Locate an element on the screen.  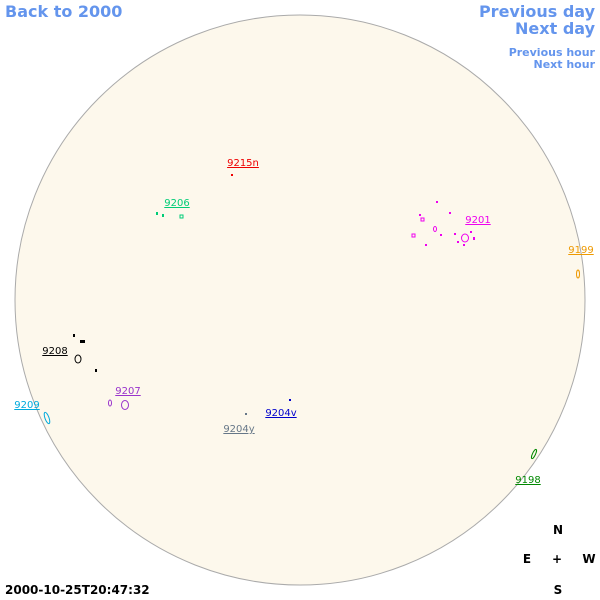
region: 9198 is located at coordinates (528, 467).